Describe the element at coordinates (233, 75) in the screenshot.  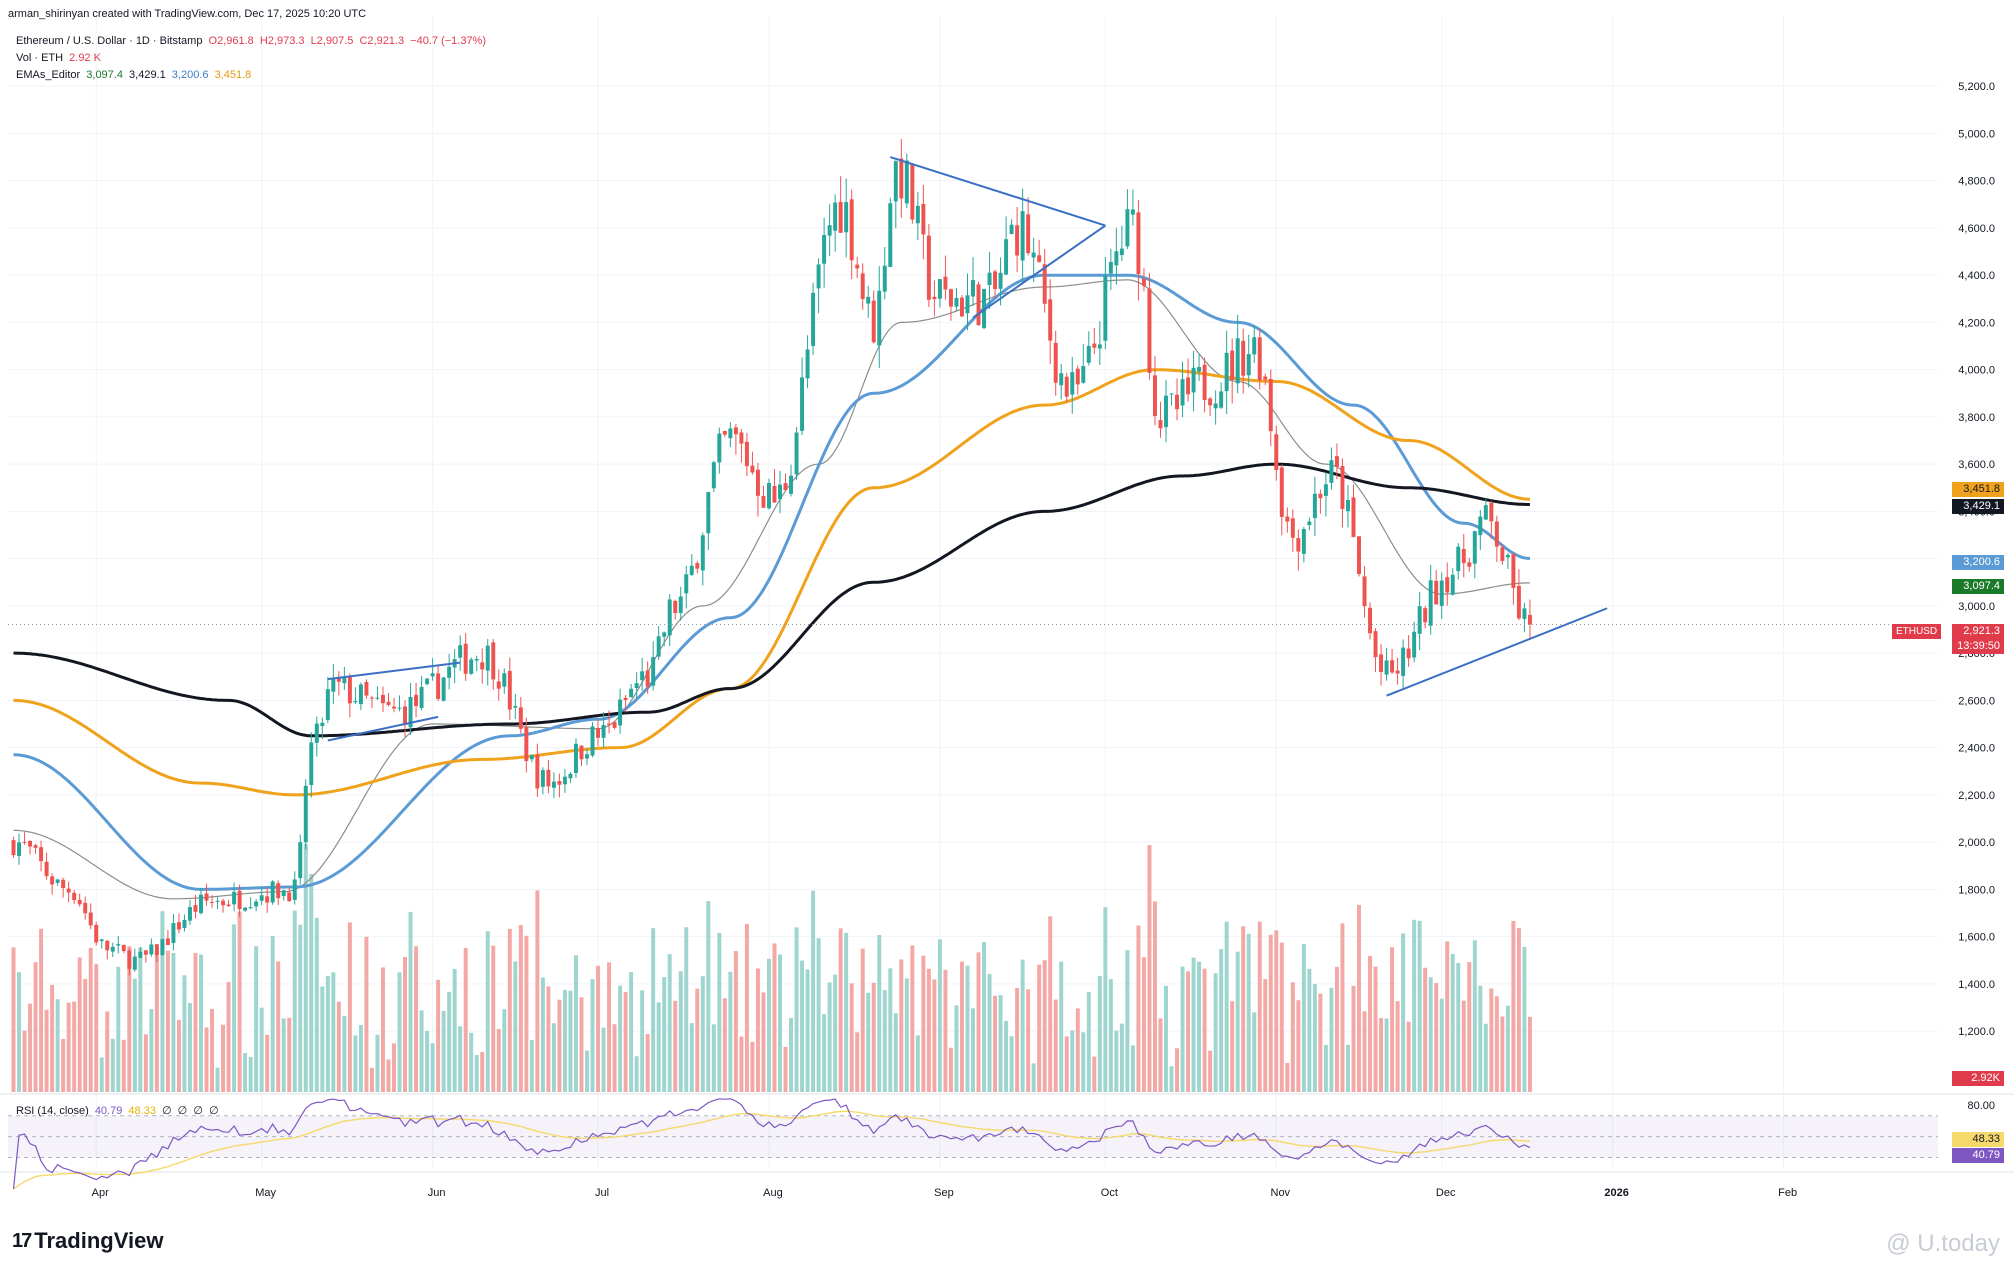
I see `ema100-value: 3,451.8` at that location.